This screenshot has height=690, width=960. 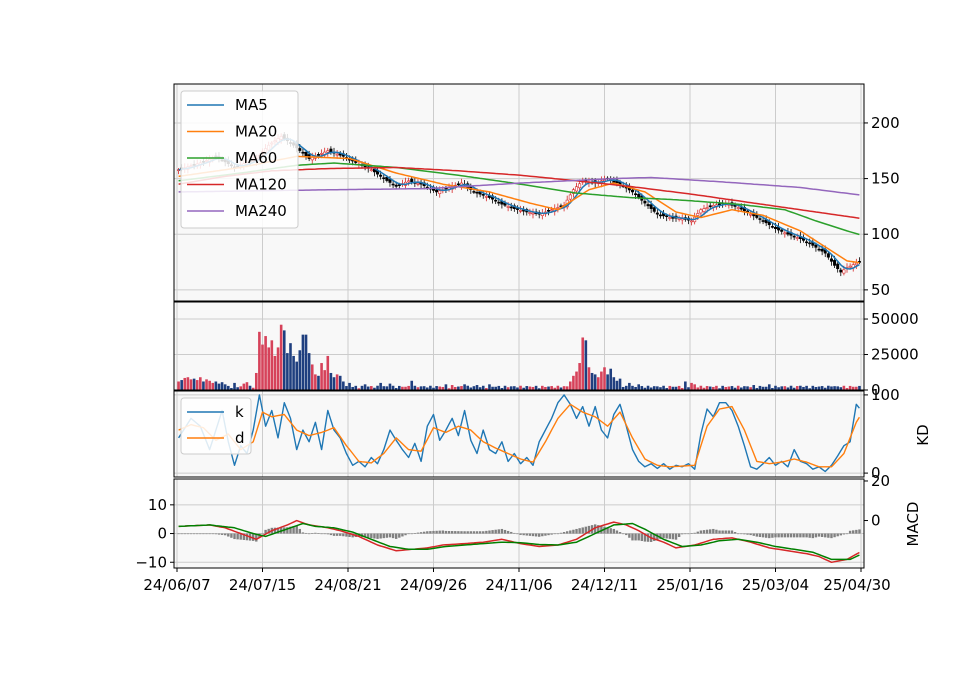 I want to click on macd-left-tick-label: 0, so click(x=162, y=534).